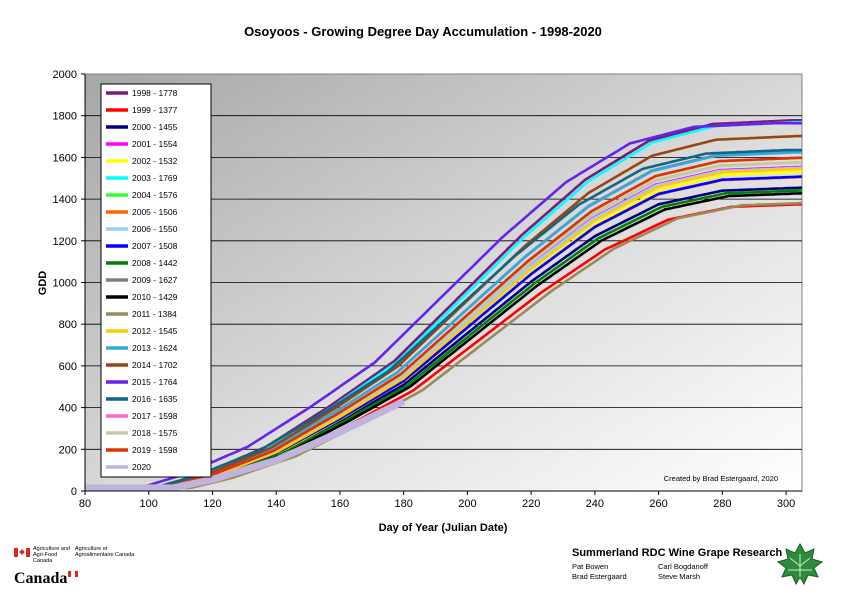  Describe the element at coordinates (65, 117) in the screenshot. I see `y-tick-label: 1800` at that location.